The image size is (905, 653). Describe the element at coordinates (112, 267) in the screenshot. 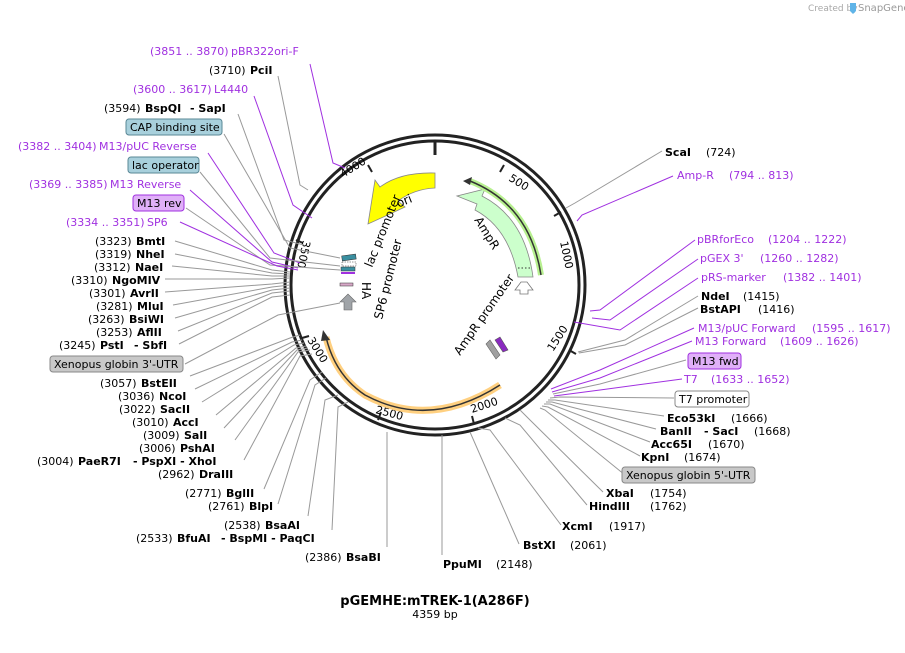

I see `svg-text: (3312)` at that location.